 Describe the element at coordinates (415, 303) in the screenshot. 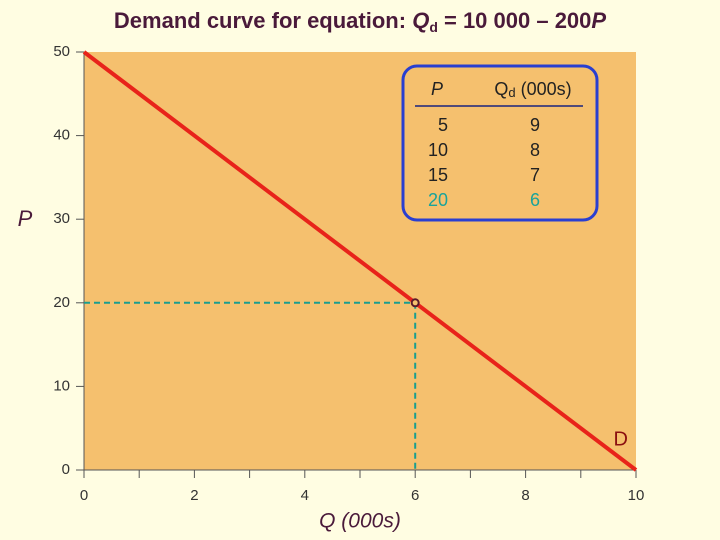

I see `highlight-point` at that location.